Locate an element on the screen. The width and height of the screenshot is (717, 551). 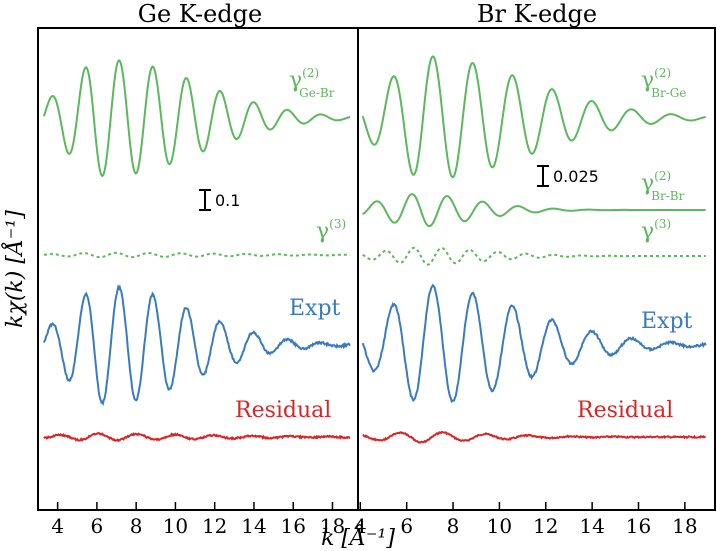
series-line--2-ge-br is located at coordinates (196, 118).